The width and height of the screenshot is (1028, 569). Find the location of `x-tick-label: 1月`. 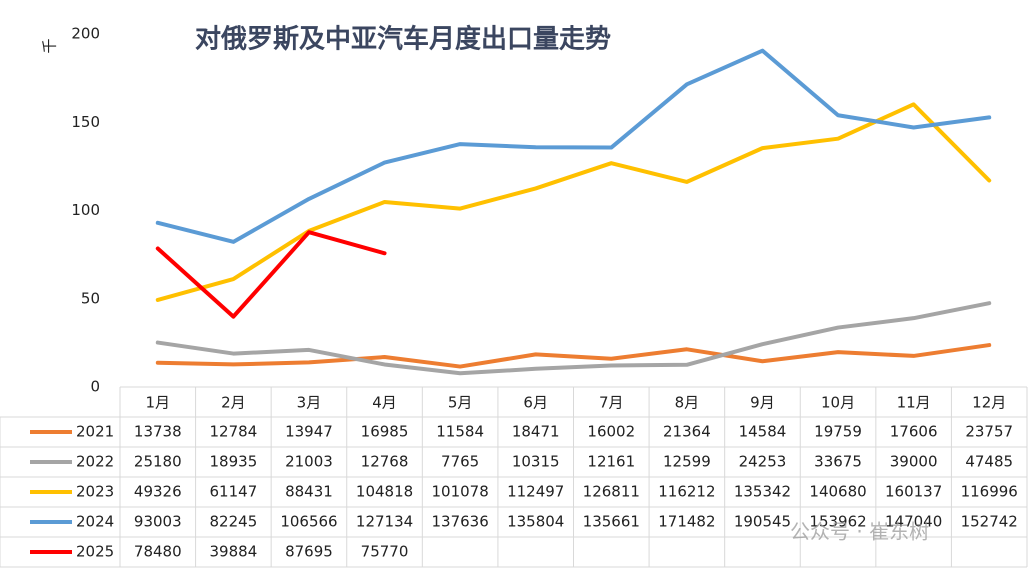

x-tick-label: 1月 is located at coordinates (158, 403).